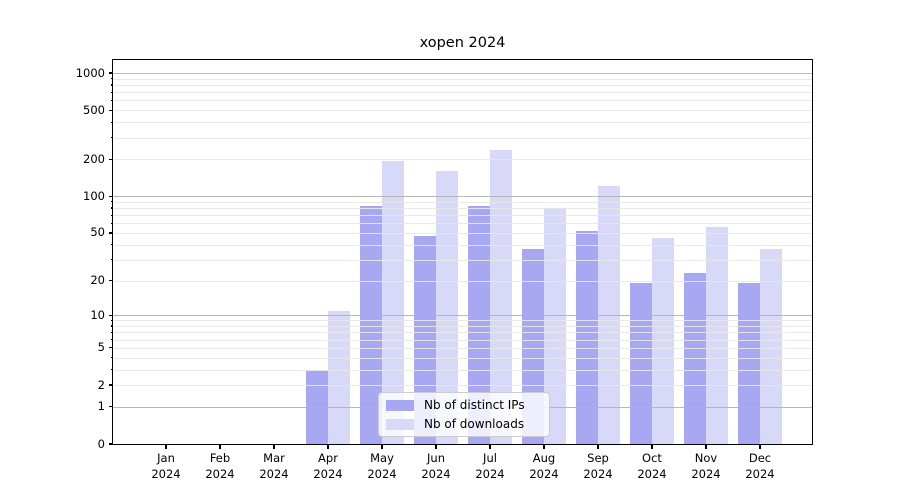 The height and width of the screenshot is (500, 900). Describe the element at coordinates (400, 405) in the screenshot. I see `legend-swatch-distinct-ips` at that location.